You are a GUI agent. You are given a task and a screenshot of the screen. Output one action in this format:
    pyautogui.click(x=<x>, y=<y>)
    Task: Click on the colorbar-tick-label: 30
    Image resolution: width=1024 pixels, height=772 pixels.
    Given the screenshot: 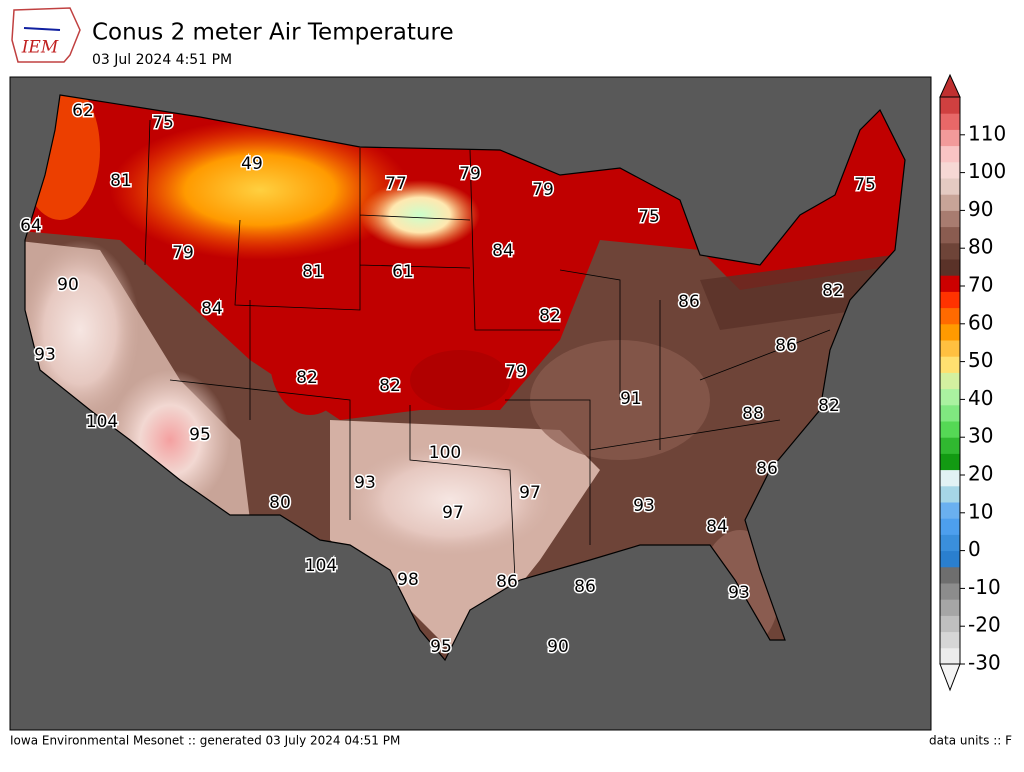 What is the action you would take?
    pyautogui.click(x=980, y=436)
    